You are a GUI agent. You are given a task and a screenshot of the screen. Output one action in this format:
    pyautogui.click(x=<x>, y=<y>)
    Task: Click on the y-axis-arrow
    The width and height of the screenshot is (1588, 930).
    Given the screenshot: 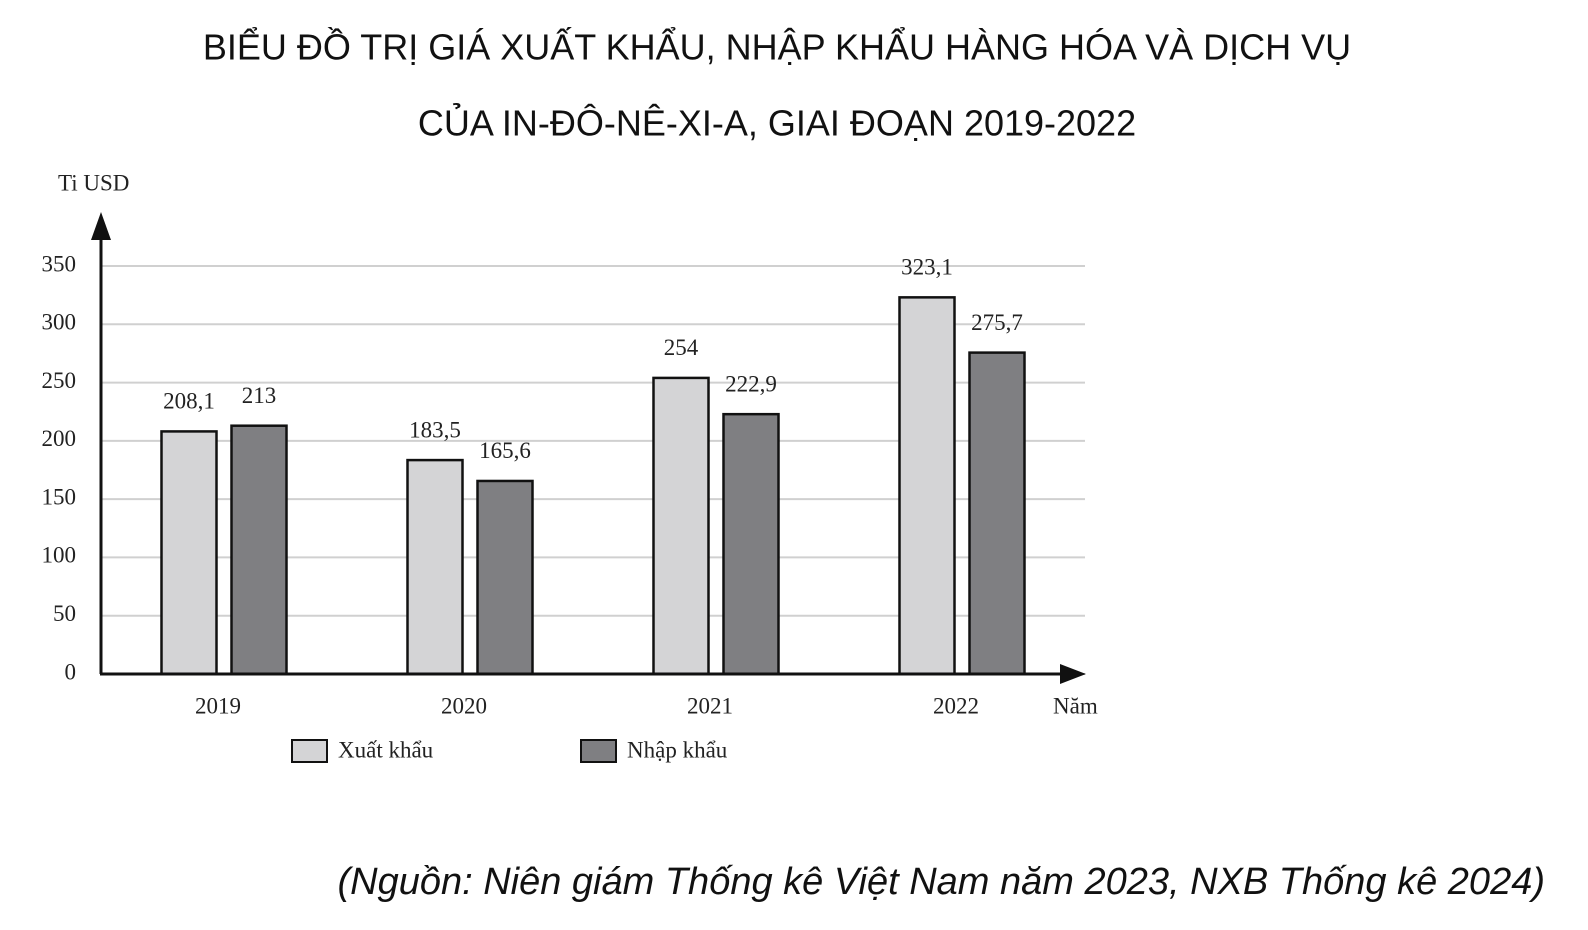 What is the action you would take?
    pyautogui.click(x=101, y=226)
    